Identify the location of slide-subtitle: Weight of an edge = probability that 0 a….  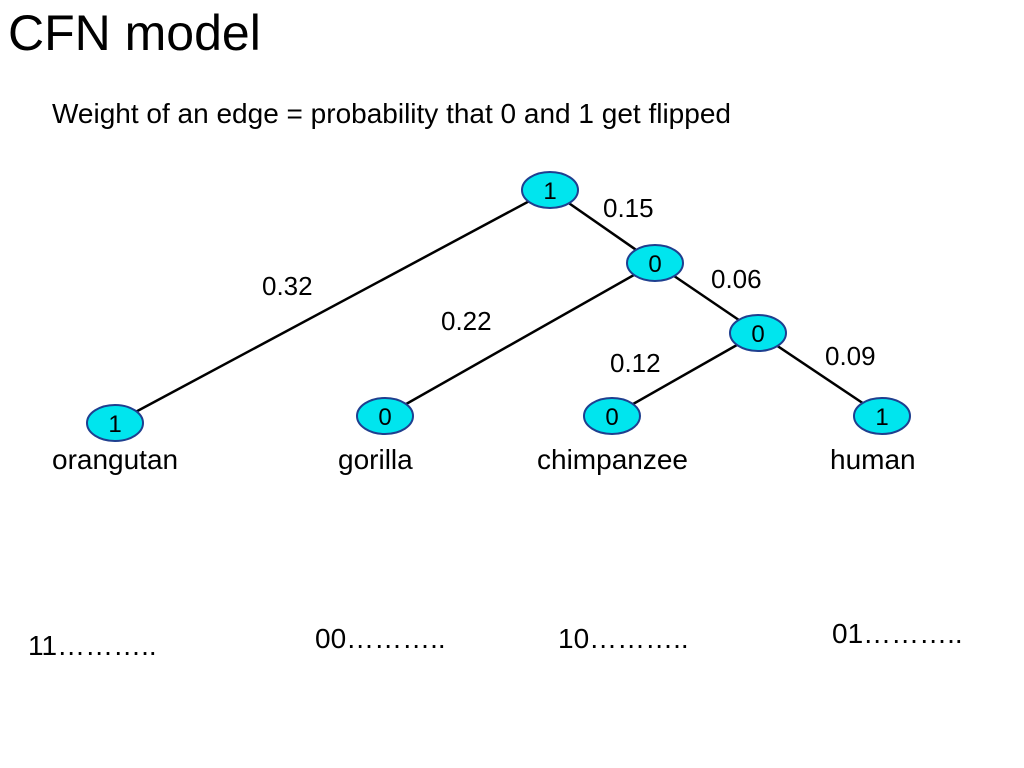
(391, 113).